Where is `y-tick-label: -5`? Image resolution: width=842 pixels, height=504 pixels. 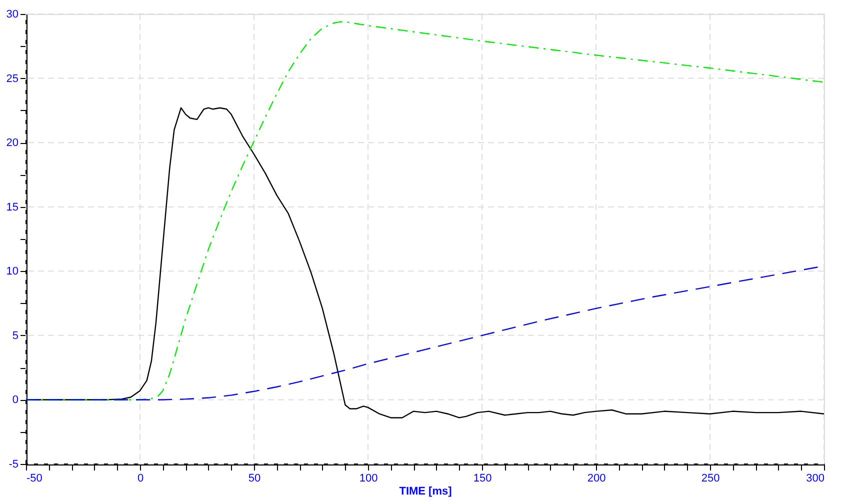
y-tick-label: -5 is located at coordinates (13, 464).